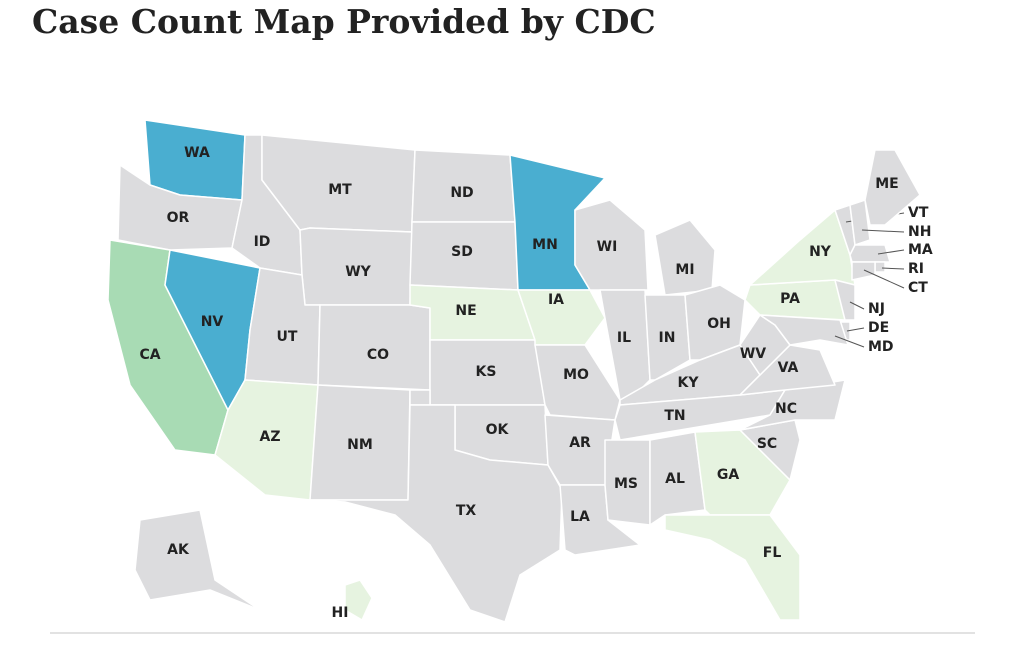 This screenshot has height=651, width=1024. Describe the element at coordinates (270, 437) in the screenshot. I see `state-label: AZ` at that location.